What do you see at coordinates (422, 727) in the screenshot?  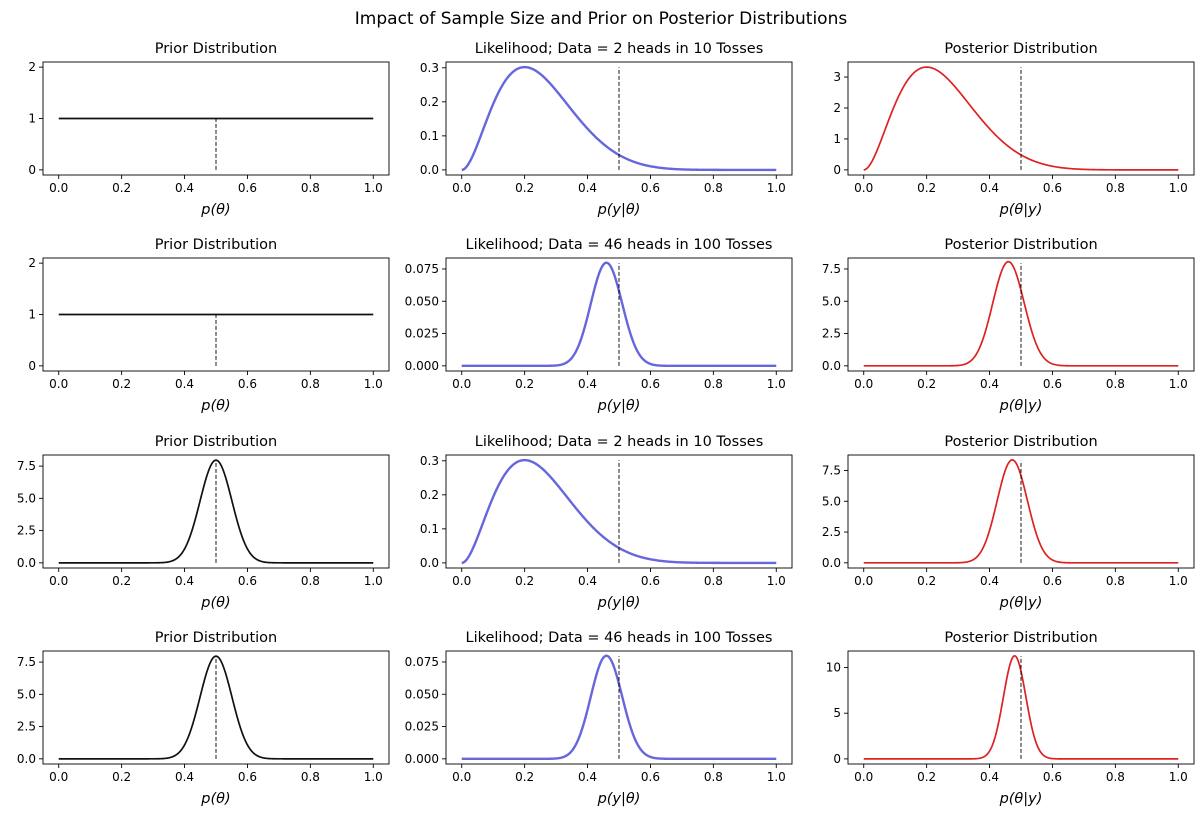 I see `y-tick-label: 0.025` at bounding box center [422, 727].